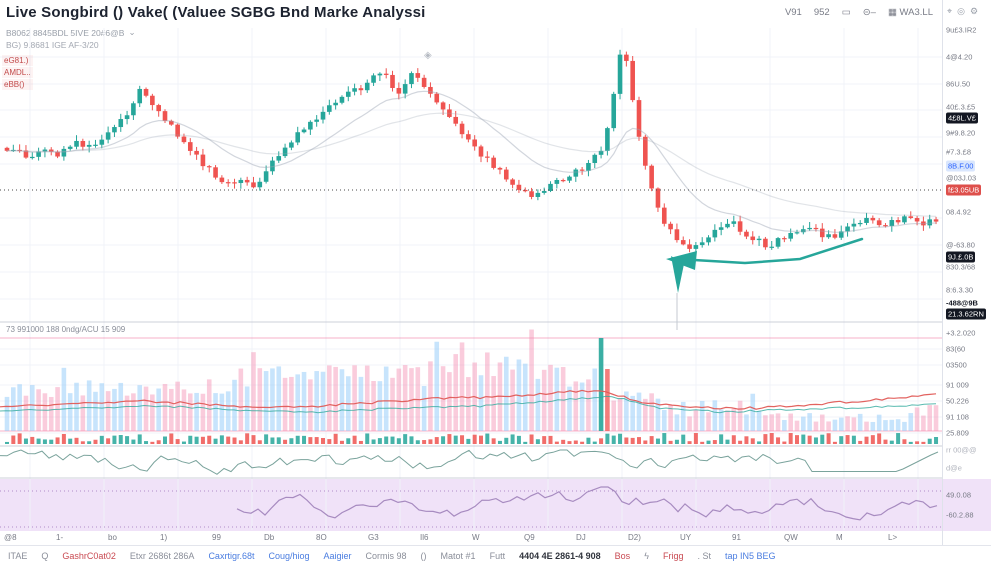 Image resolution: width=991 pixels, height=564 pixels. I want to click on indicator-legend-item: eBB(), so click(17, 84).